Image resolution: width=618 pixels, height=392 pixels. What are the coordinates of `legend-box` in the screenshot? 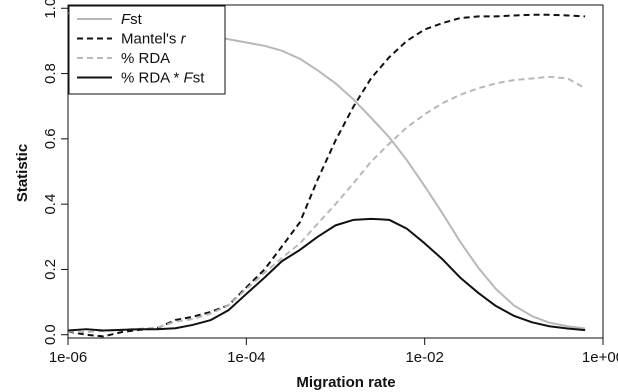 It's located at (147, 50).